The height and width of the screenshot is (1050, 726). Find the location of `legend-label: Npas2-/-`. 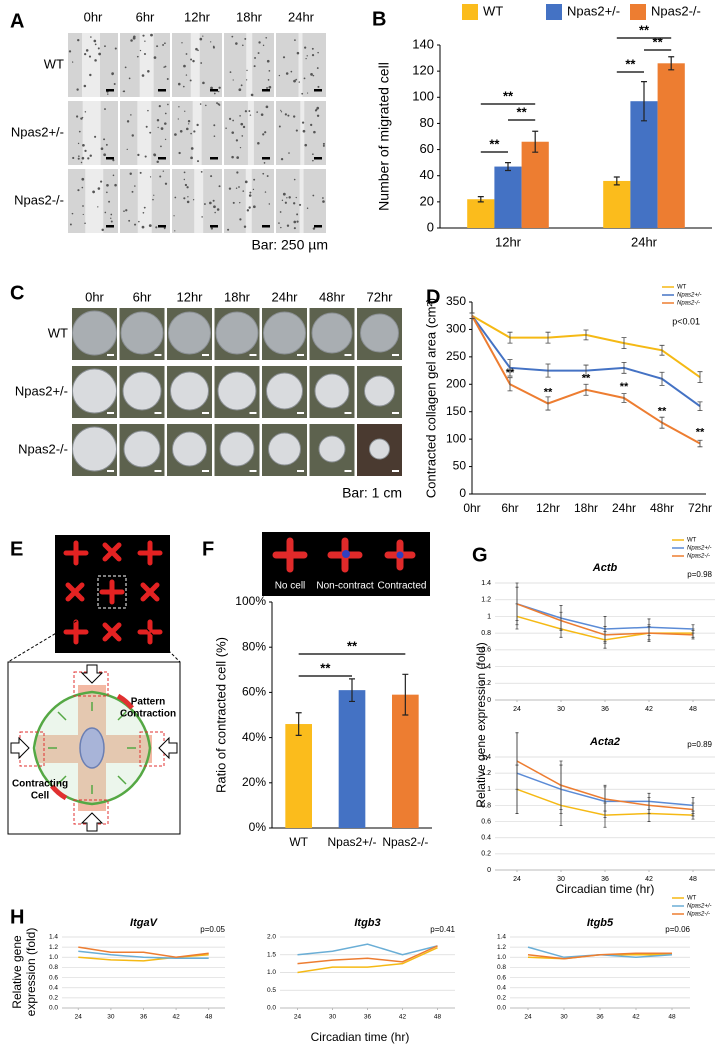

legend-label: Npas2-/- is located at coordinates (676, 10).